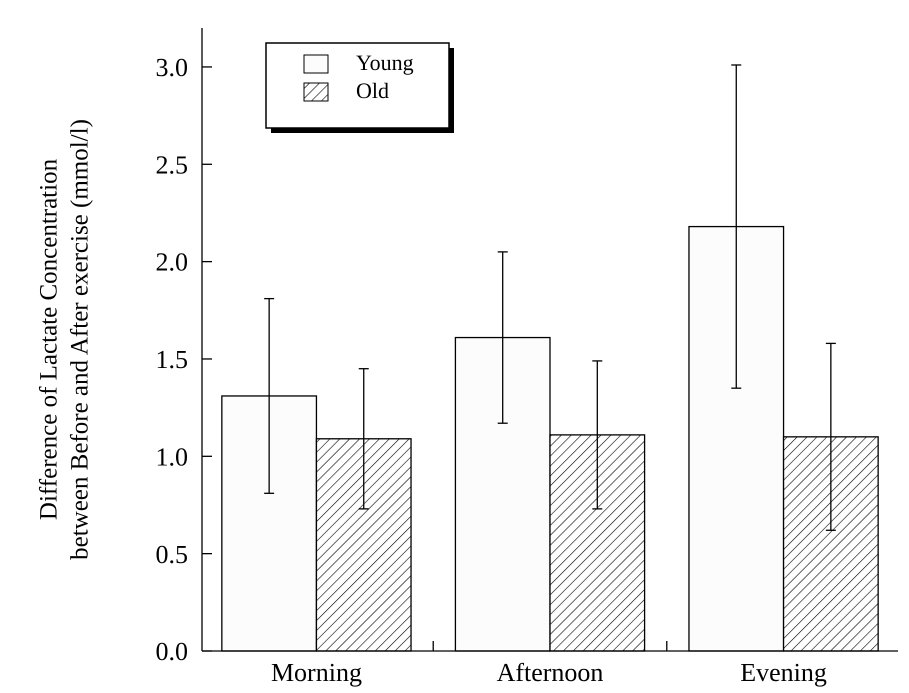  I want to click on legend-label: Young, so click(385, 62).